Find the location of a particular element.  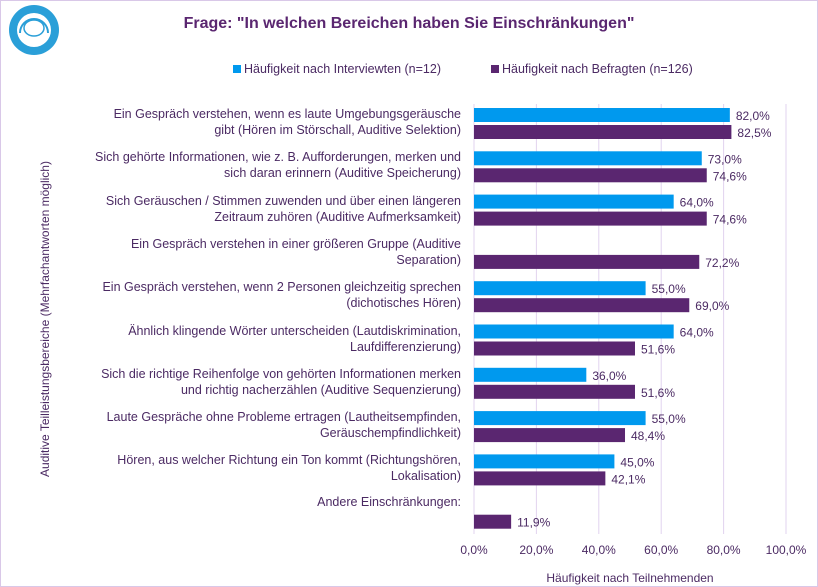

category-label-line: Andere Einschränkungen: is located at coordinates (389, 501).